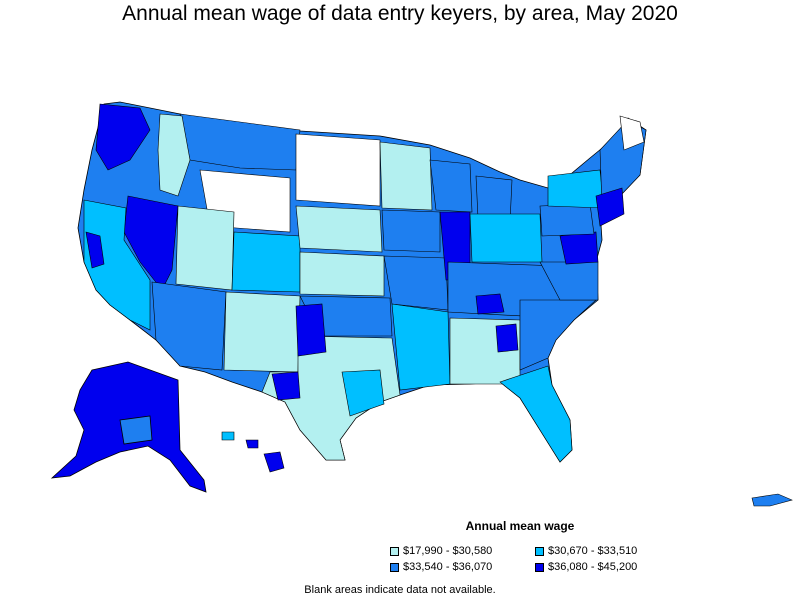 The image size is (800, 600). What do you see at coordinates (632, 133) in the screenshot?
I see `region-maine` at bounding box center [632, 133].